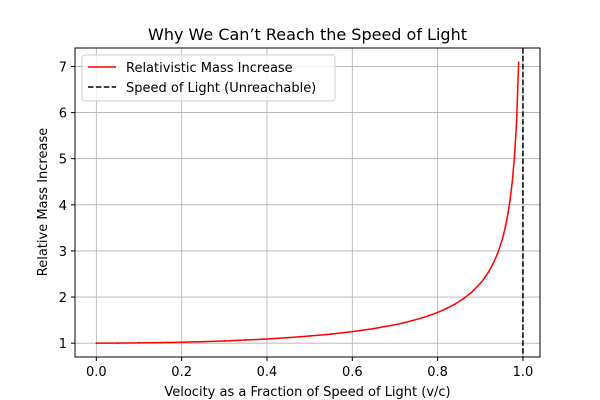 The image size is (600, 400). I want to click on y-tick-label: 2, so click(63, 298).